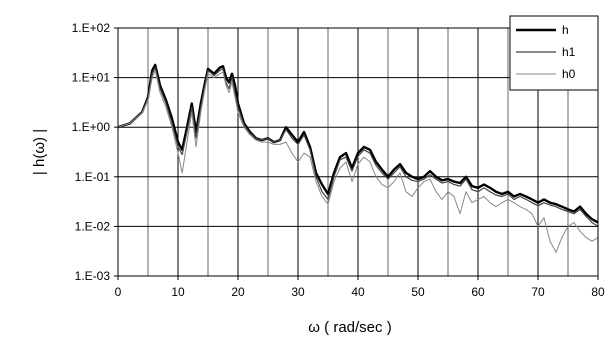  What do you see at coordinates (569, 74) in the screenshot?
I see `legend-label-h0: h0` at bounding box center [569, 74].